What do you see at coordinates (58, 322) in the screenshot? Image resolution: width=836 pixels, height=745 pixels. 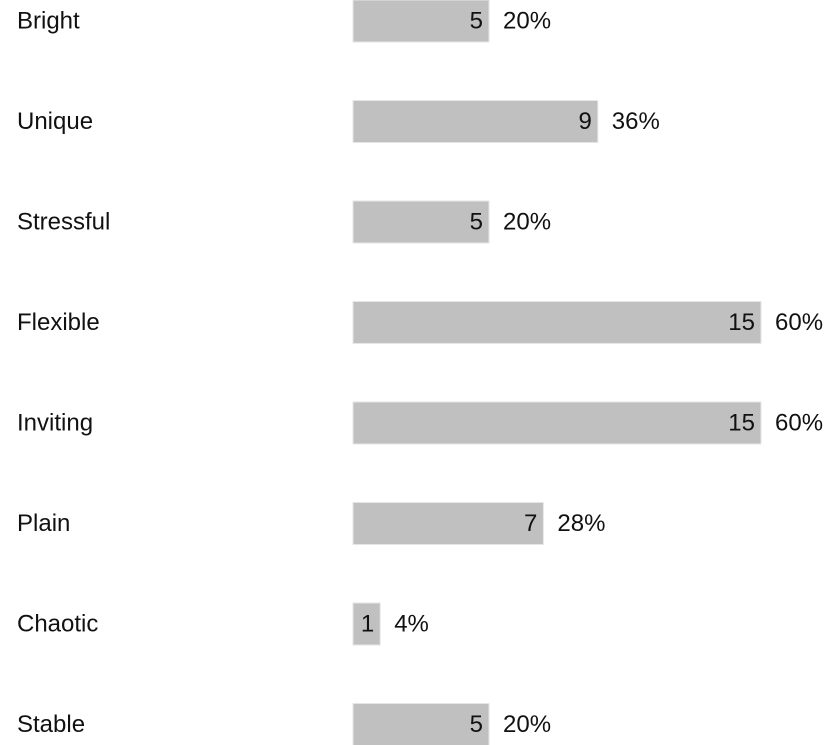 I see `category-label: Flexible` at bounding box center [58, 322].